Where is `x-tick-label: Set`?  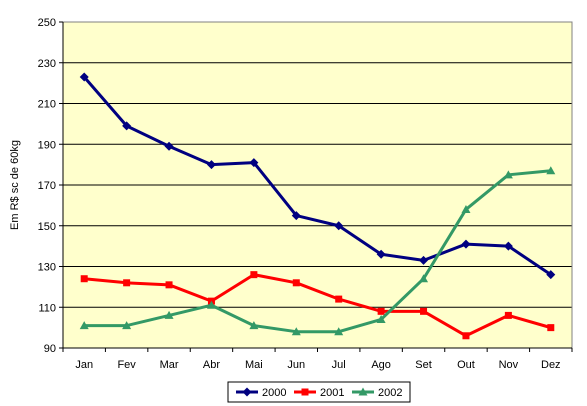
x-tick-label: Set is located at coordinates (423, 365).